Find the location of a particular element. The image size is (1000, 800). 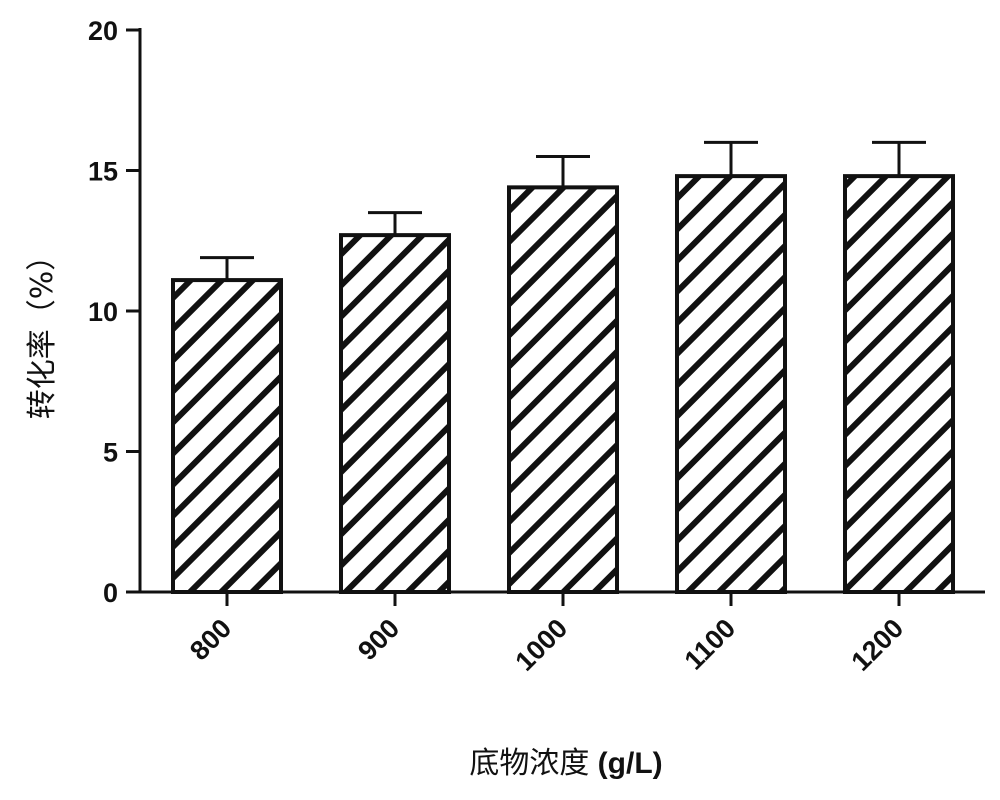

y-tick-label: 15 is located at coordinates (103, 172).